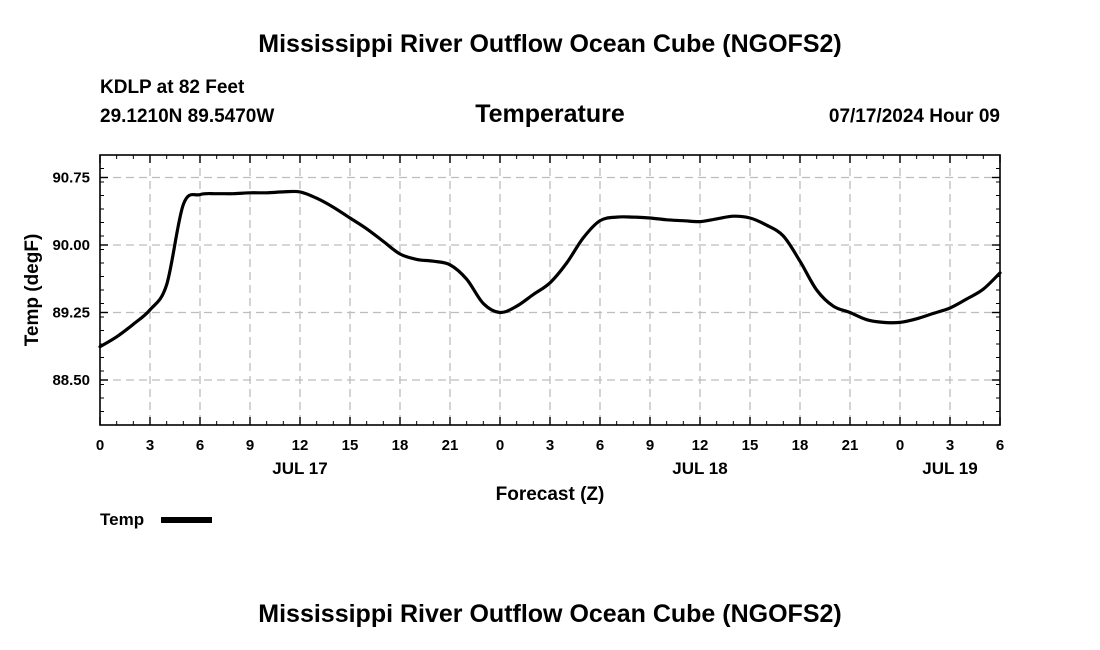  What do you see at coordinates (699, 468) in the screenshot?
I see `date-label: JUL 18` at bounding box center [699, 468].